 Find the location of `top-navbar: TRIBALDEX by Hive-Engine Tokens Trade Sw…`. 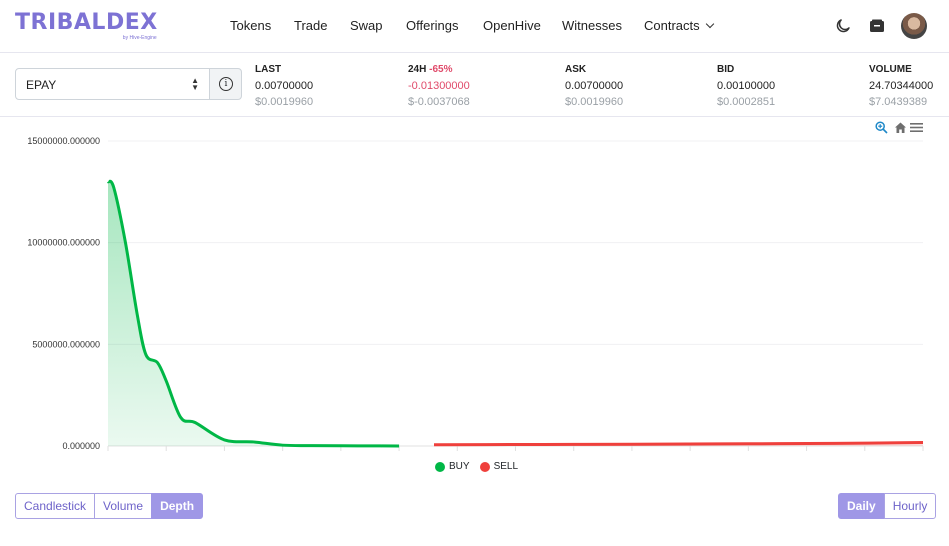

top-navbar: TRIBALDEX by Hive-Engine Tokens Trade Sw… is located at coordinates (474, 26).